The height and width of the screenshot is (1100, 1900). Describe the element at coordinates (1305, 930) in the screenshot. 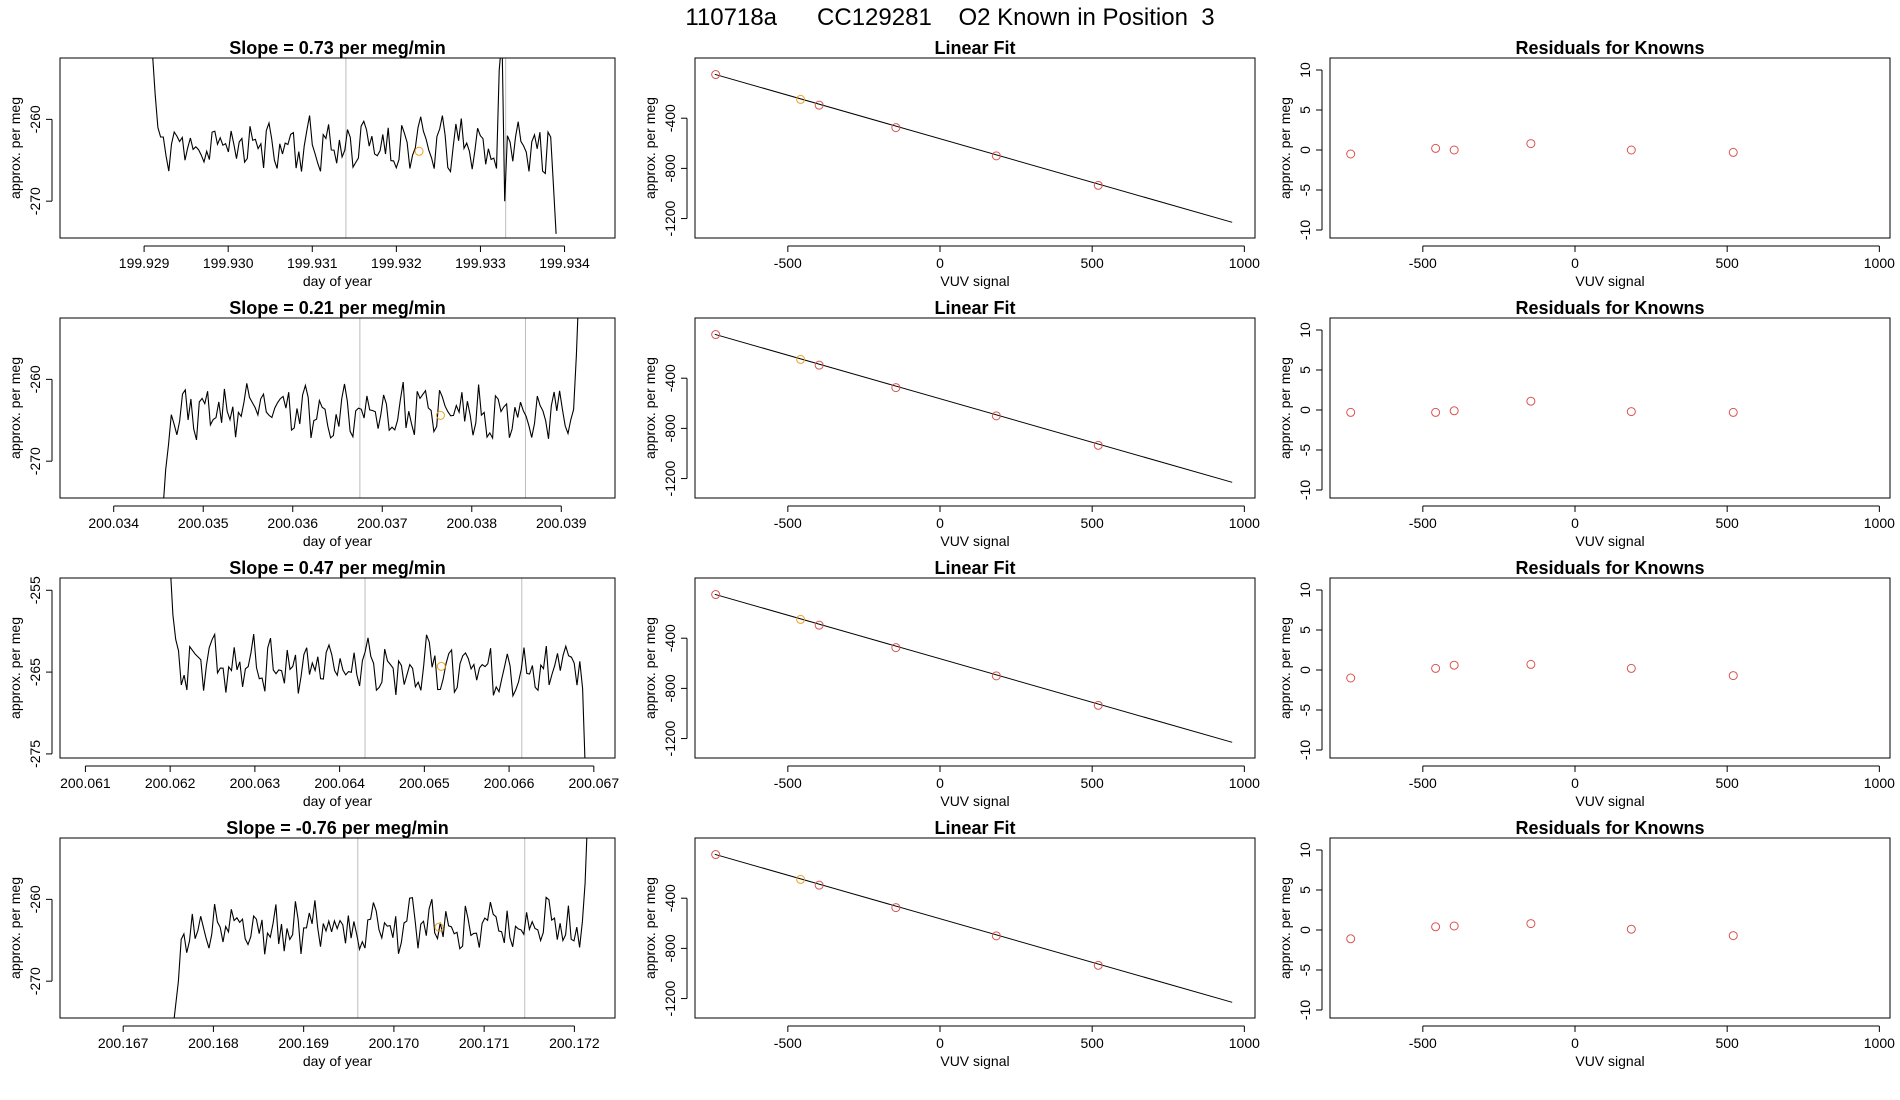

I see `residuals-4-y-tick-label-3: 0` at that location.